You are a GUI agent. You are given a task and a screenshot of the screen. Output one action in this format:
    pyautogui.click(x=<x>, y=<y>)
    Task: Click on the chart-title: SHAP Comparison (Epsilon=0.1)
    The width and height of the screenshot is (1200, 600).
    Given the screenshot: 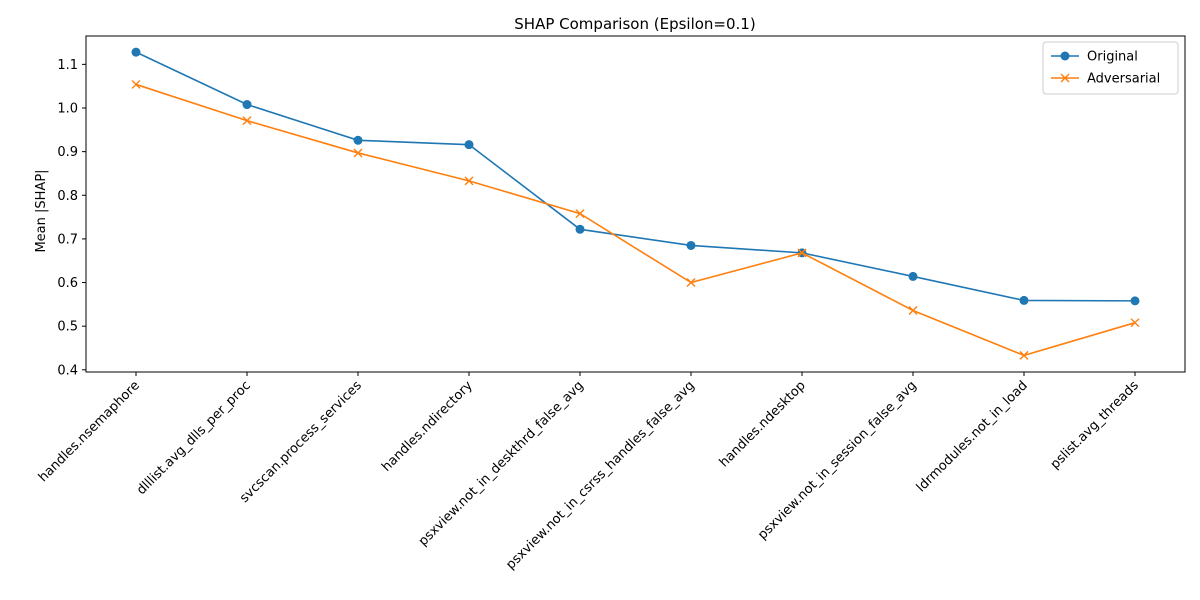 What is the action you would take?
    pyautogui.click(x=634, y=24)
    